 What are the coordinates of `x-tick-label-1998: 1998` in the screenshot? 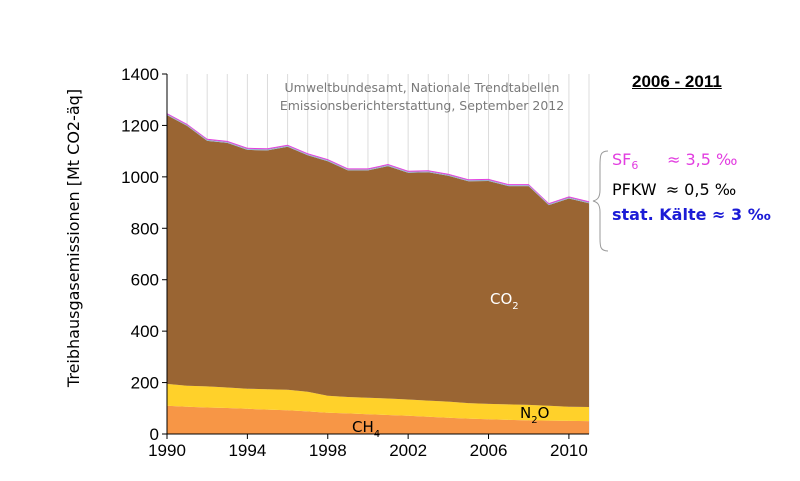 It's located at (328, 450).